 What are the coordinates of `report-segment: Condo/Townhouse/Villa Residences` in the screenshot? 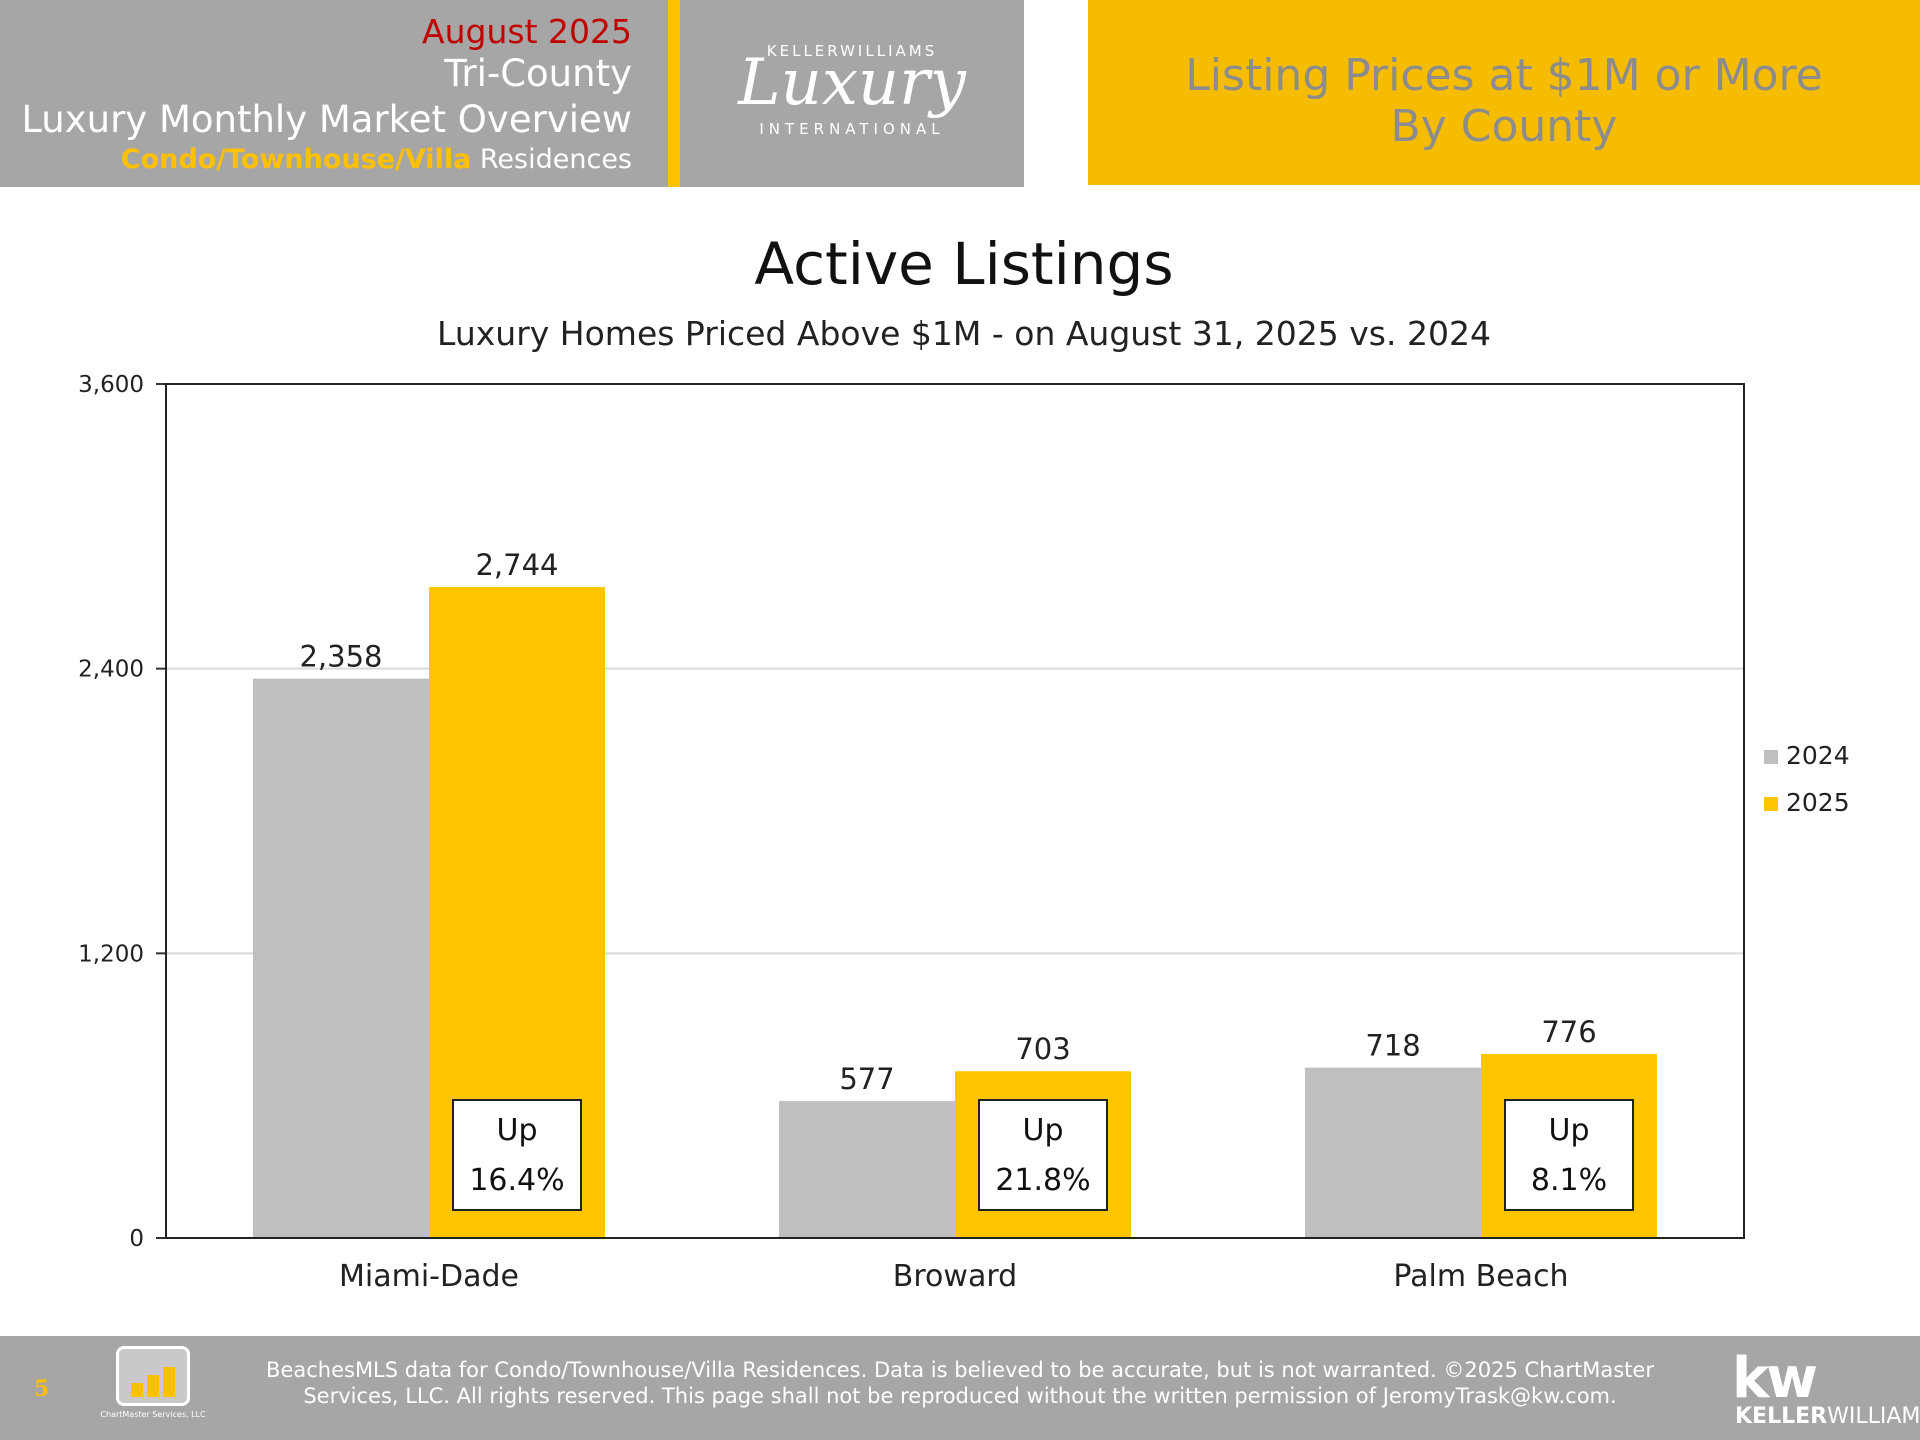 It's located at (376, 159).